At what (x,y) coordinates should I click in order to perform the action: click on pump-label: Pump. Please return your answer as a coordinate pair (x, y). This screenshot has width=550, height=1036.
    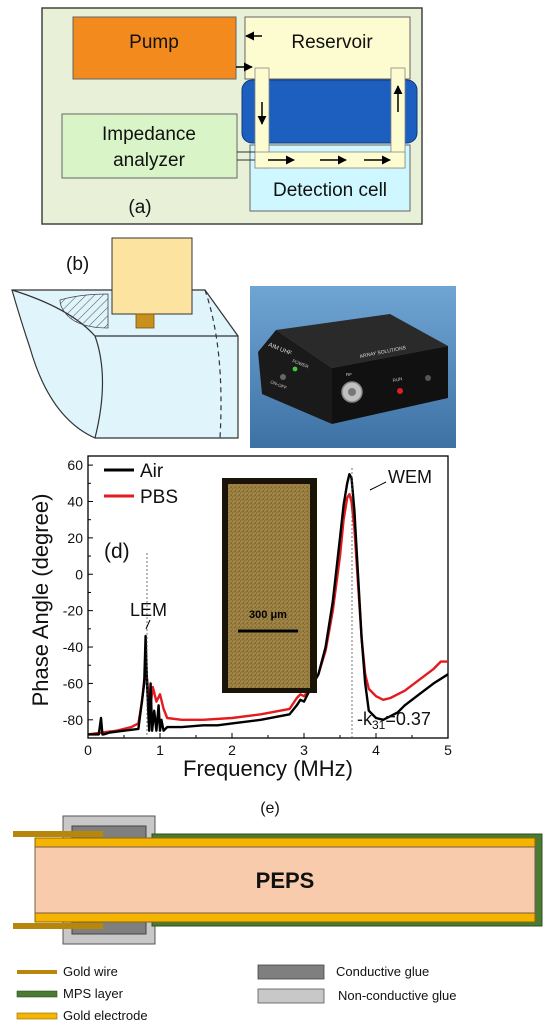
    Looking at the image, I should click on (154, 42).